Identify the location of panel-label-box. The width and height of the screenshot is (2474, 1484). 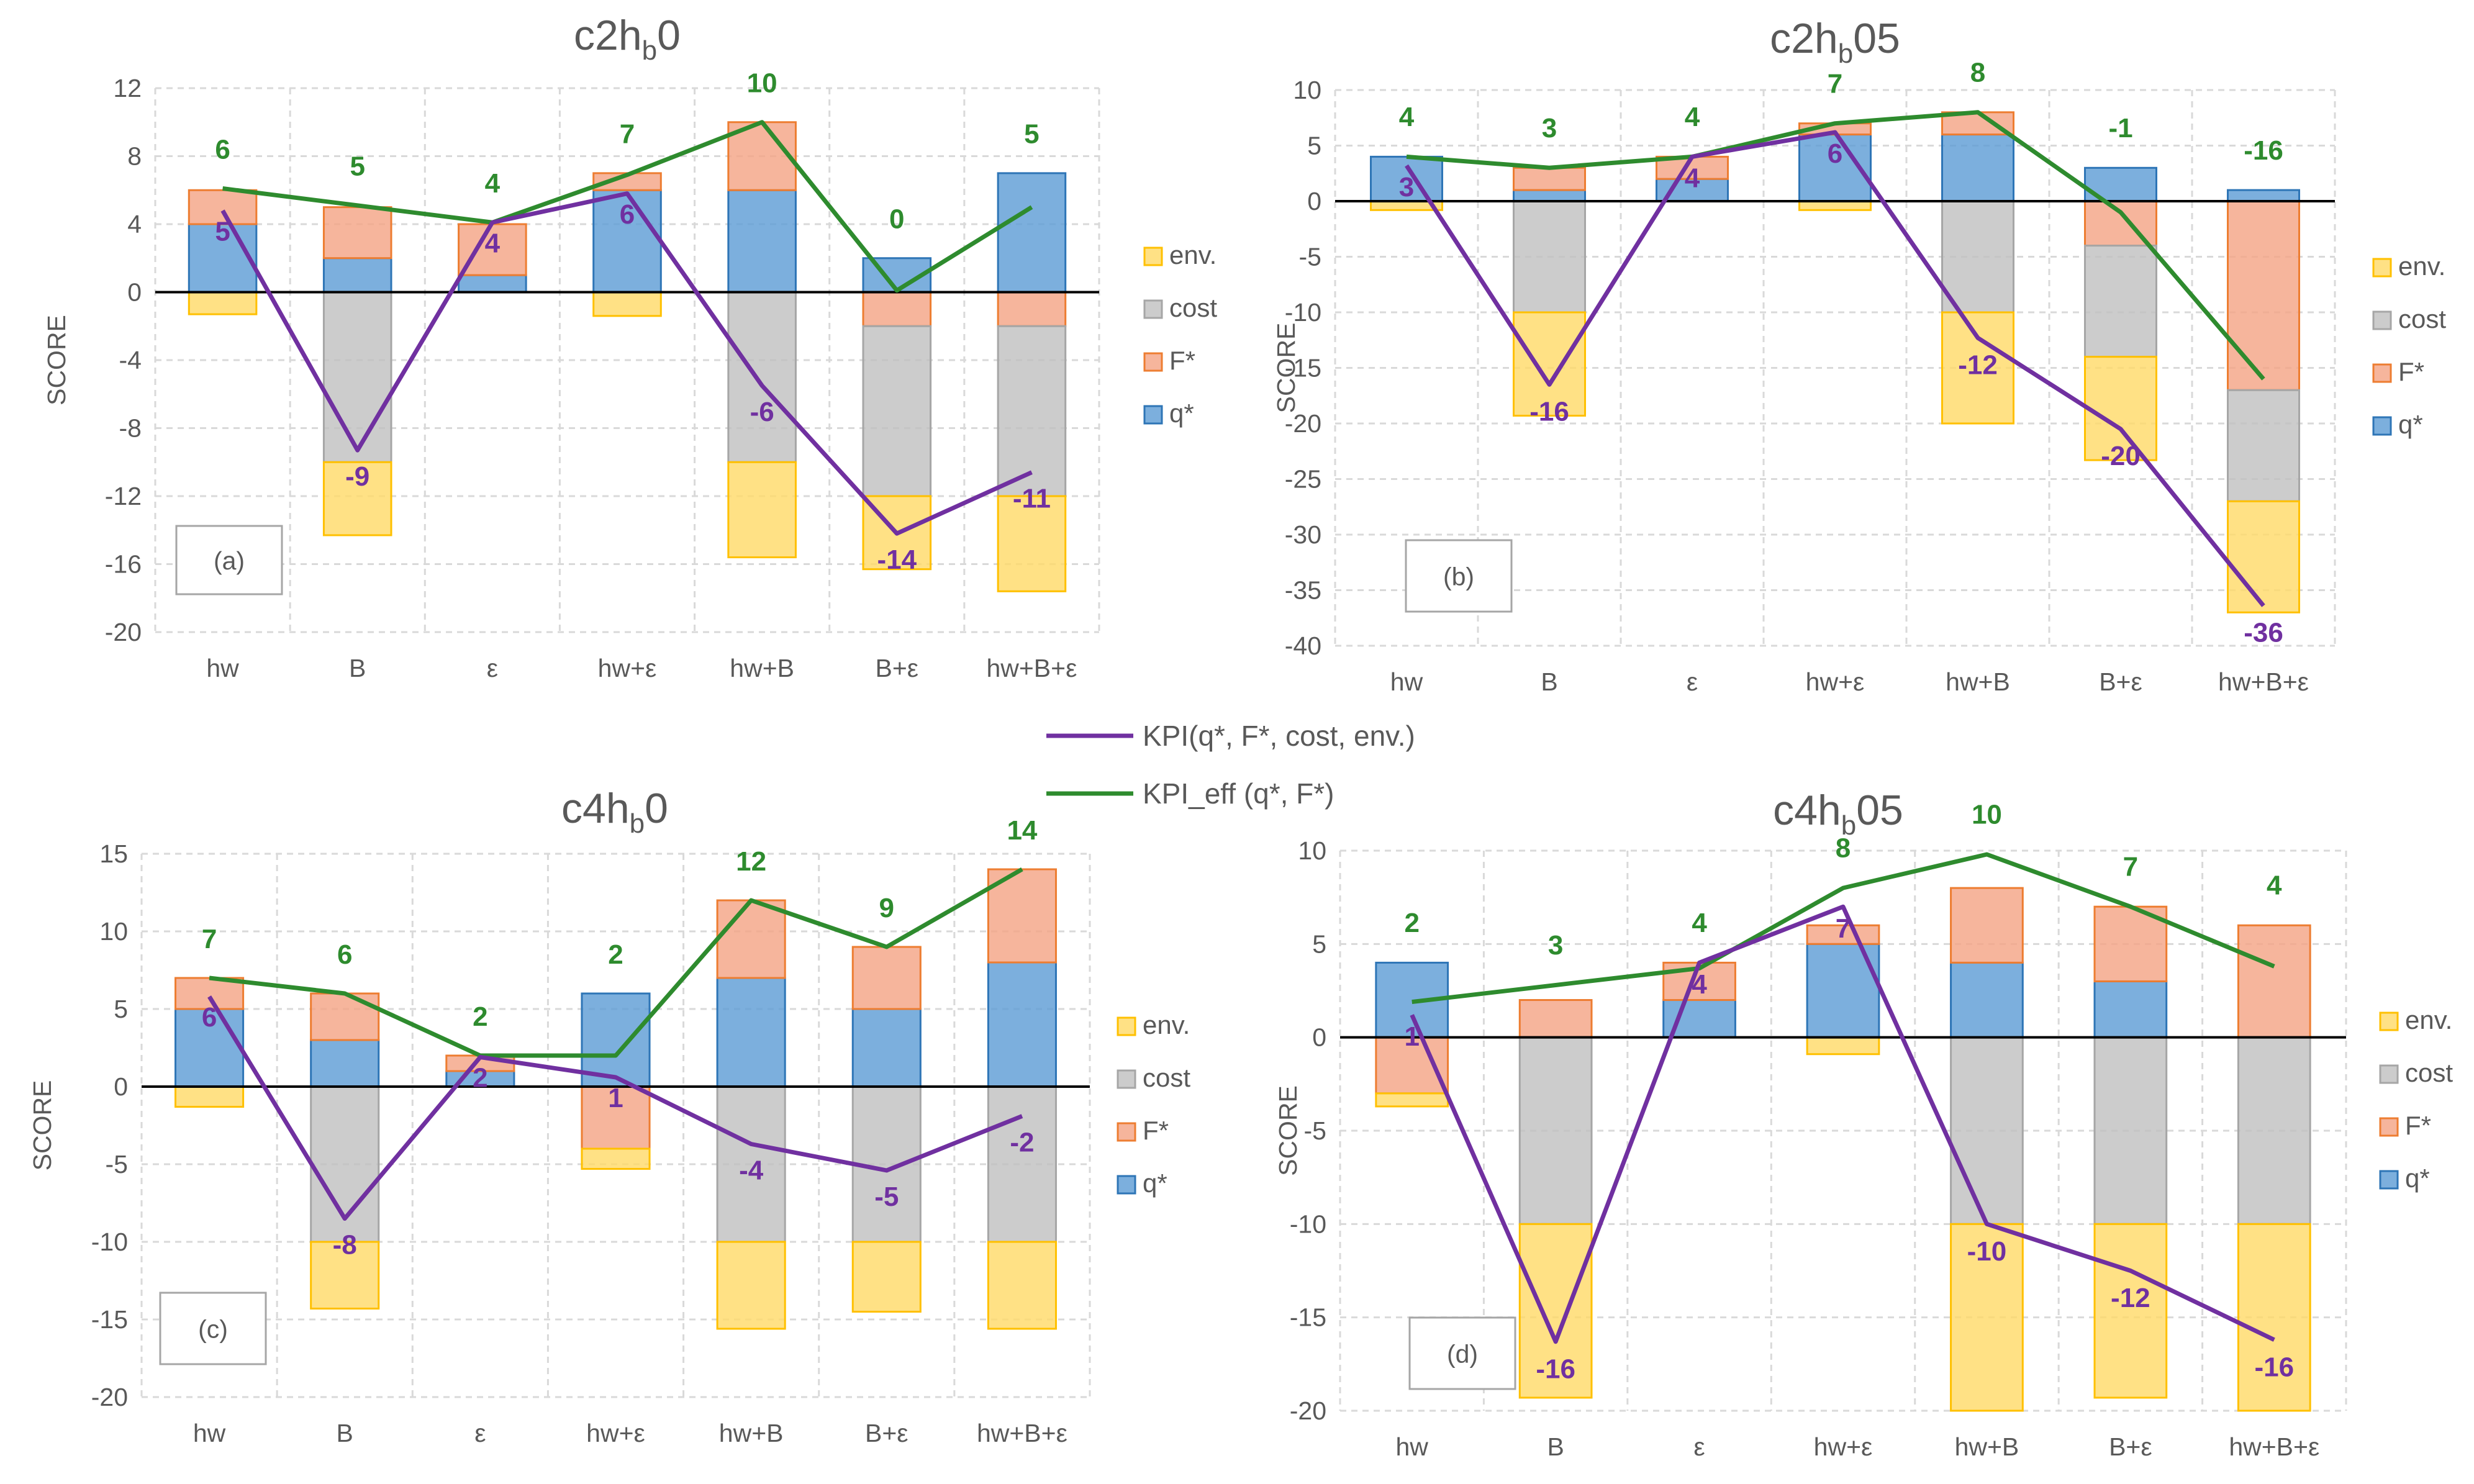
(229, 560).